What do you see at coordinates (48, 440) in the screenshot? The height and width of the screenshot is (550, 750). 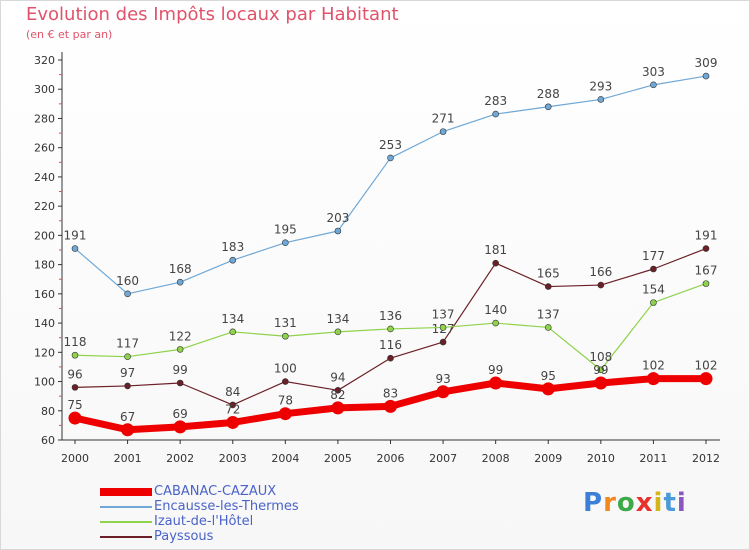 I see `y-tick-label: 60` at bounding box center [48, 440].